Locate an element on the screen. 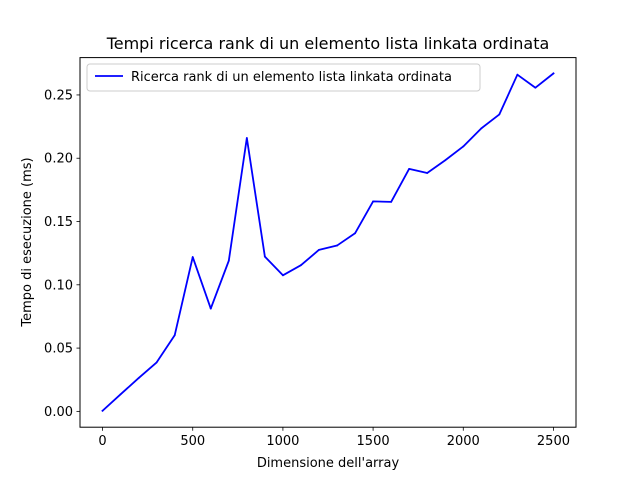 This screenshot has width=640, height=480. x-axis-label: Dimensione dell'array is located at coordinates (328, 463).